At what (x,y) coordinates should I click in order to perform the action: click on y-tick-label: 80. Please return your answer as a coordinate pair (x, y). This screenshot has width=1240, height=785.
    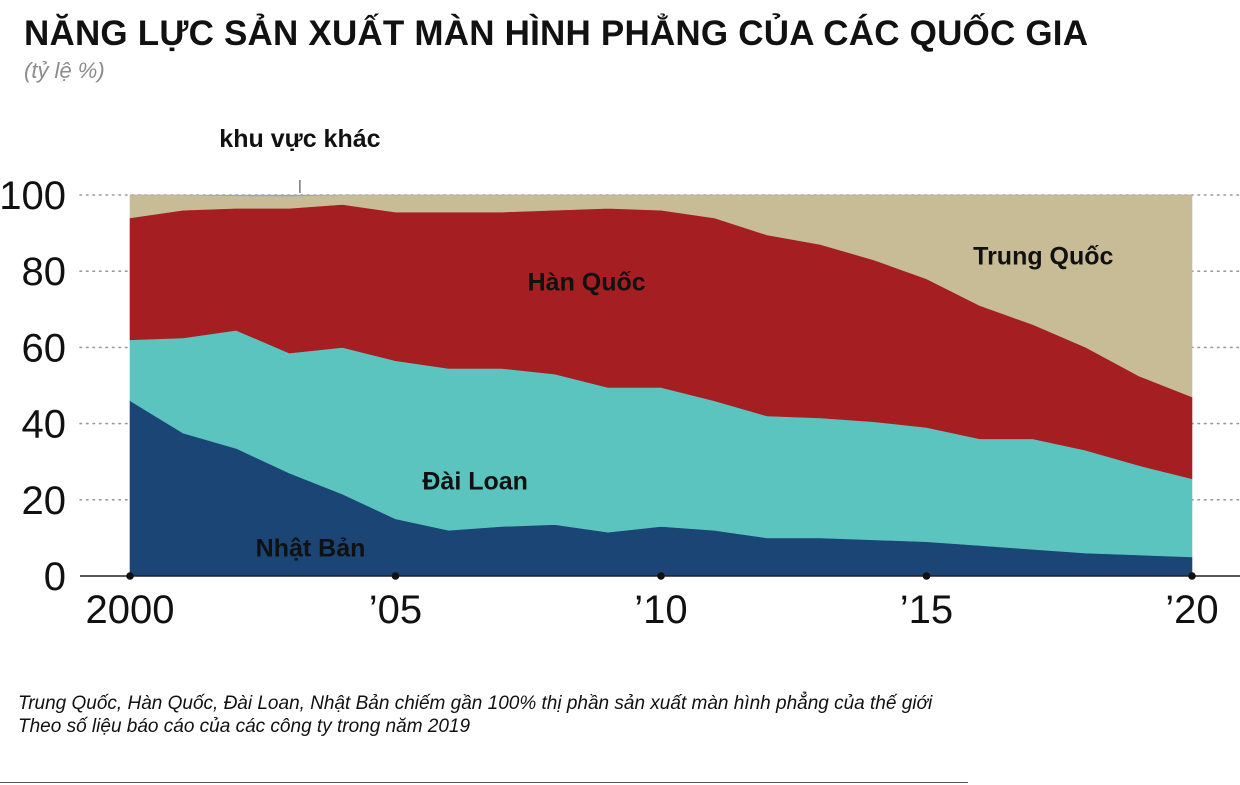
    Looking at the image, I should click on (44, 272).